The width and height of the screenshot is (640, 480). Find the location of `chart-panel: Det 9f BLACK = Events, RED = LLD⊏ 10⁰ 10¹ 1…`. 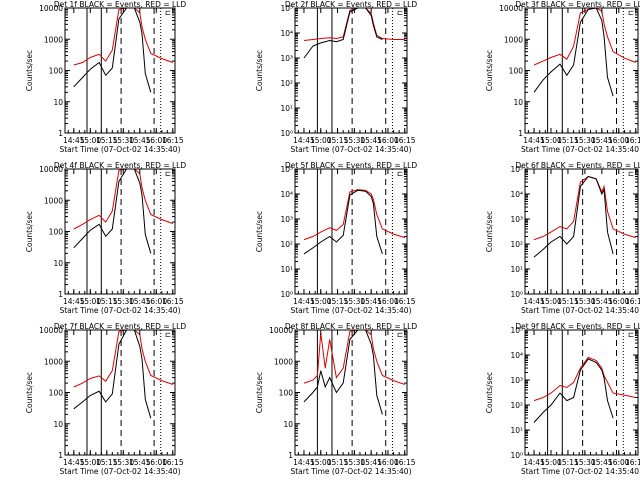

chart-panel: Det 9f BLACK = Events, RED = LLD⊏ 10⁰ 10¹ 1… is located at coordinates (562, 399).